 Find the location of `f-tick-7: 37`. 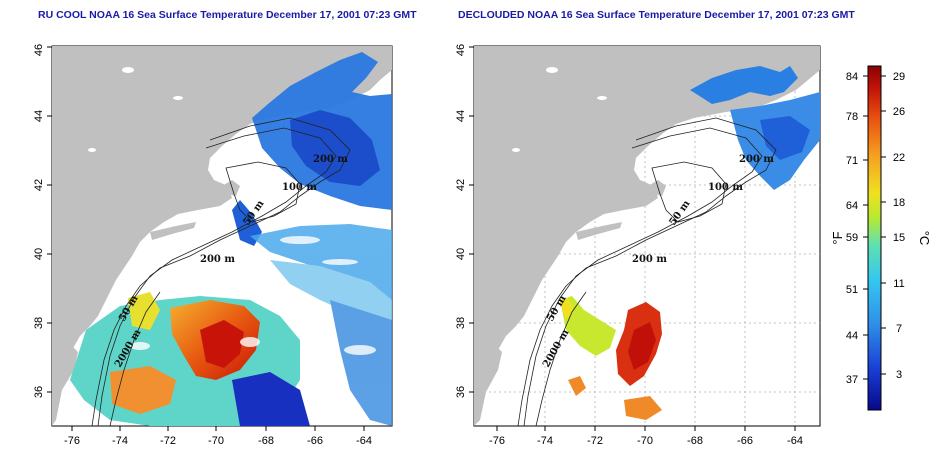

f-tick-7: 37 is located at coordinates (852, 380).